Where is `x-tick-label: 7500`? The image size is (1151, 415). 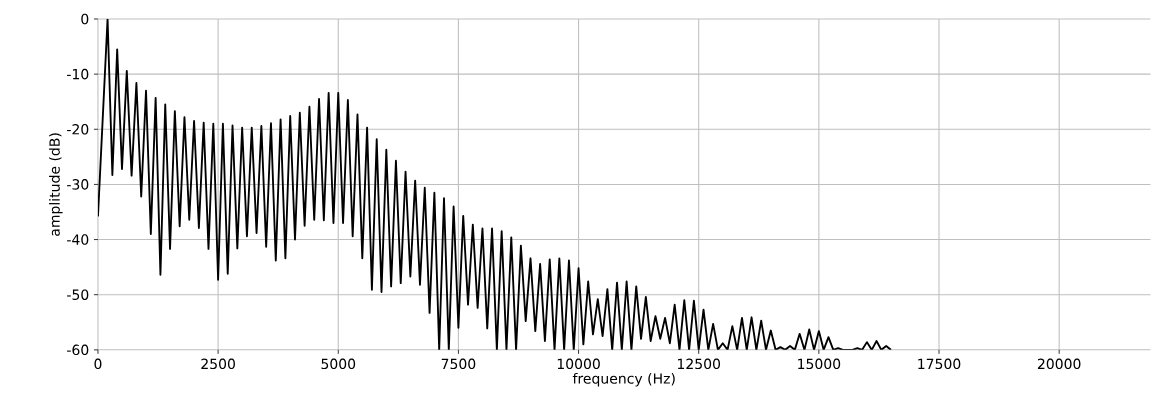 x-tick-label: 7500 is located at coordinates (458, 364).